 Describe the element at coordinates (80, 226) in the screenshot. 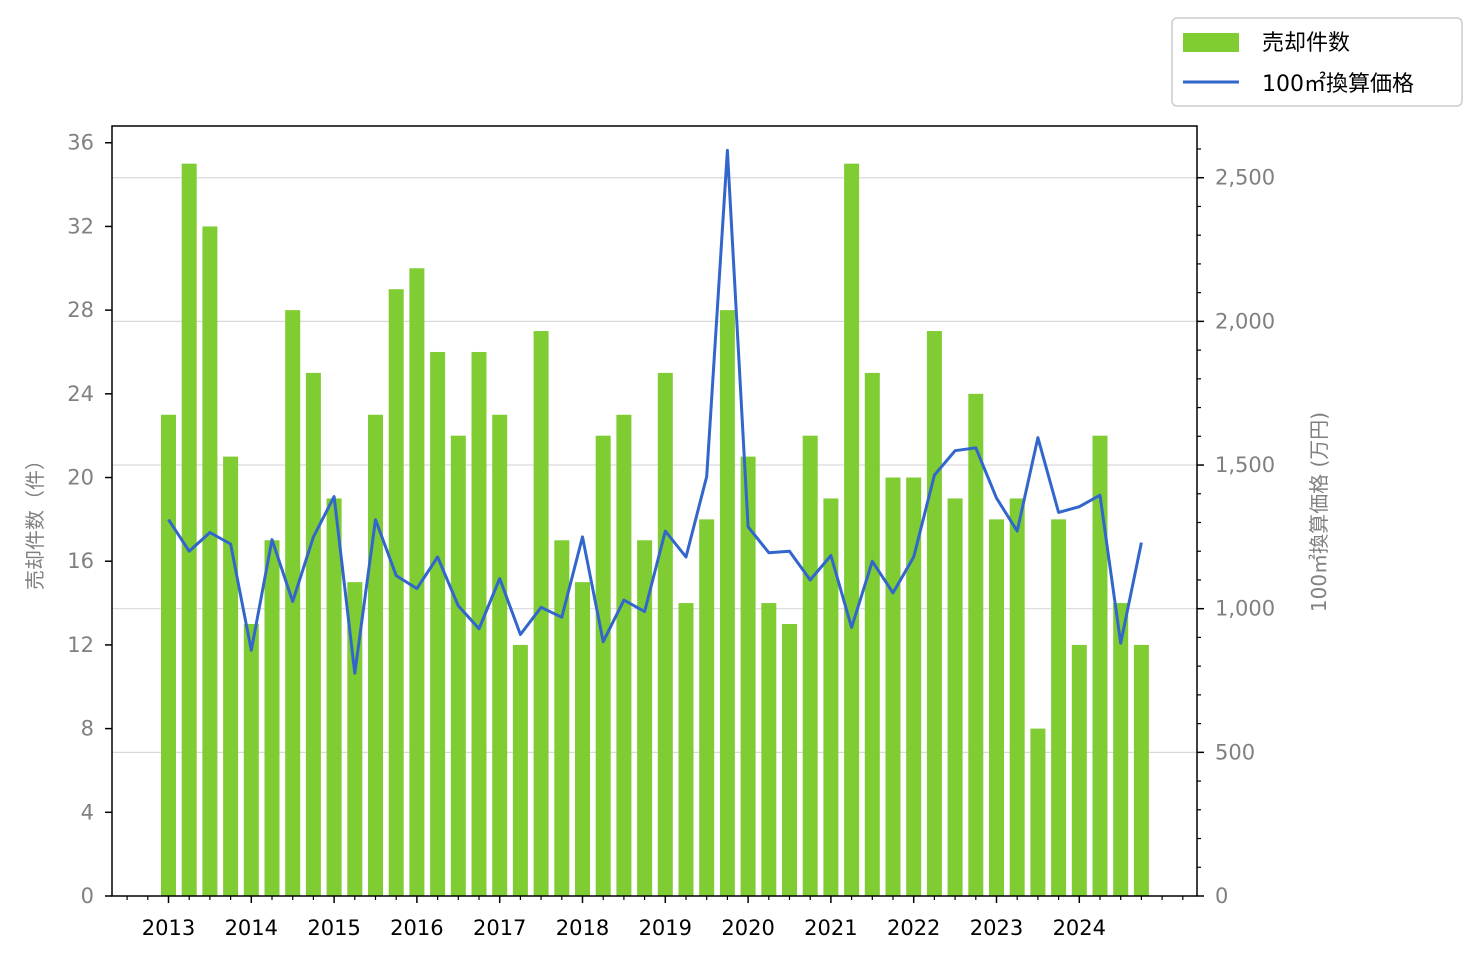

I see `left-tick-label-8: 32` at that location.